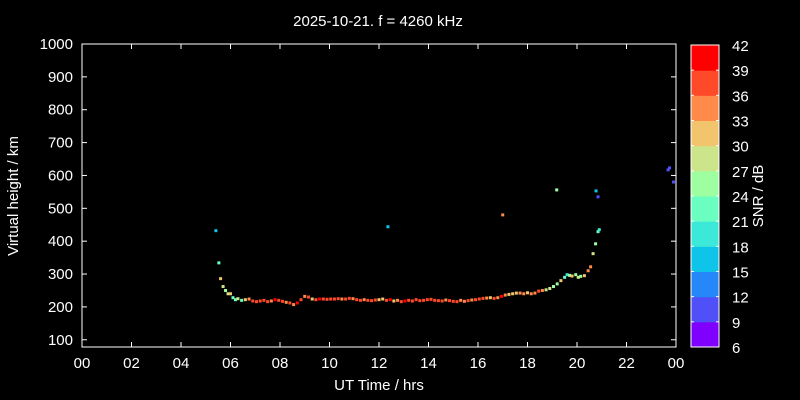  I want to click on colorbar-tick-label: 36, so click(740, 96).